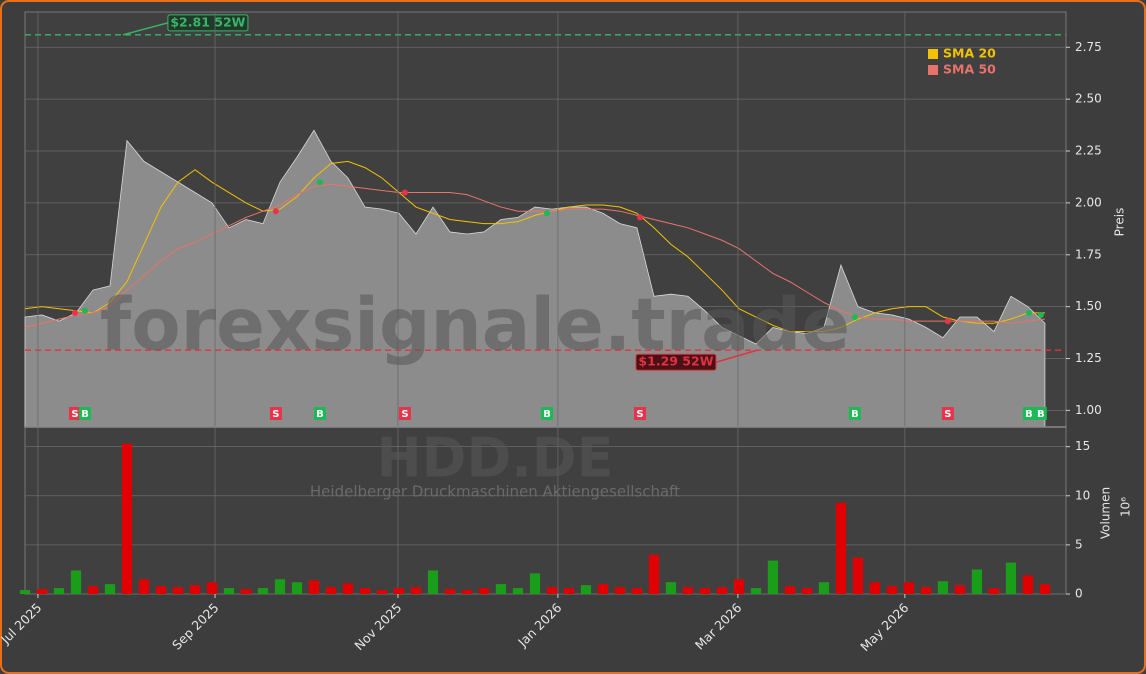 This screenshot has height=674, width=1146. What do you see at coordinates (1088, 306) in the screenshot?
I see `y-tick-label: 1.50` at bounding box center [1088, 306].